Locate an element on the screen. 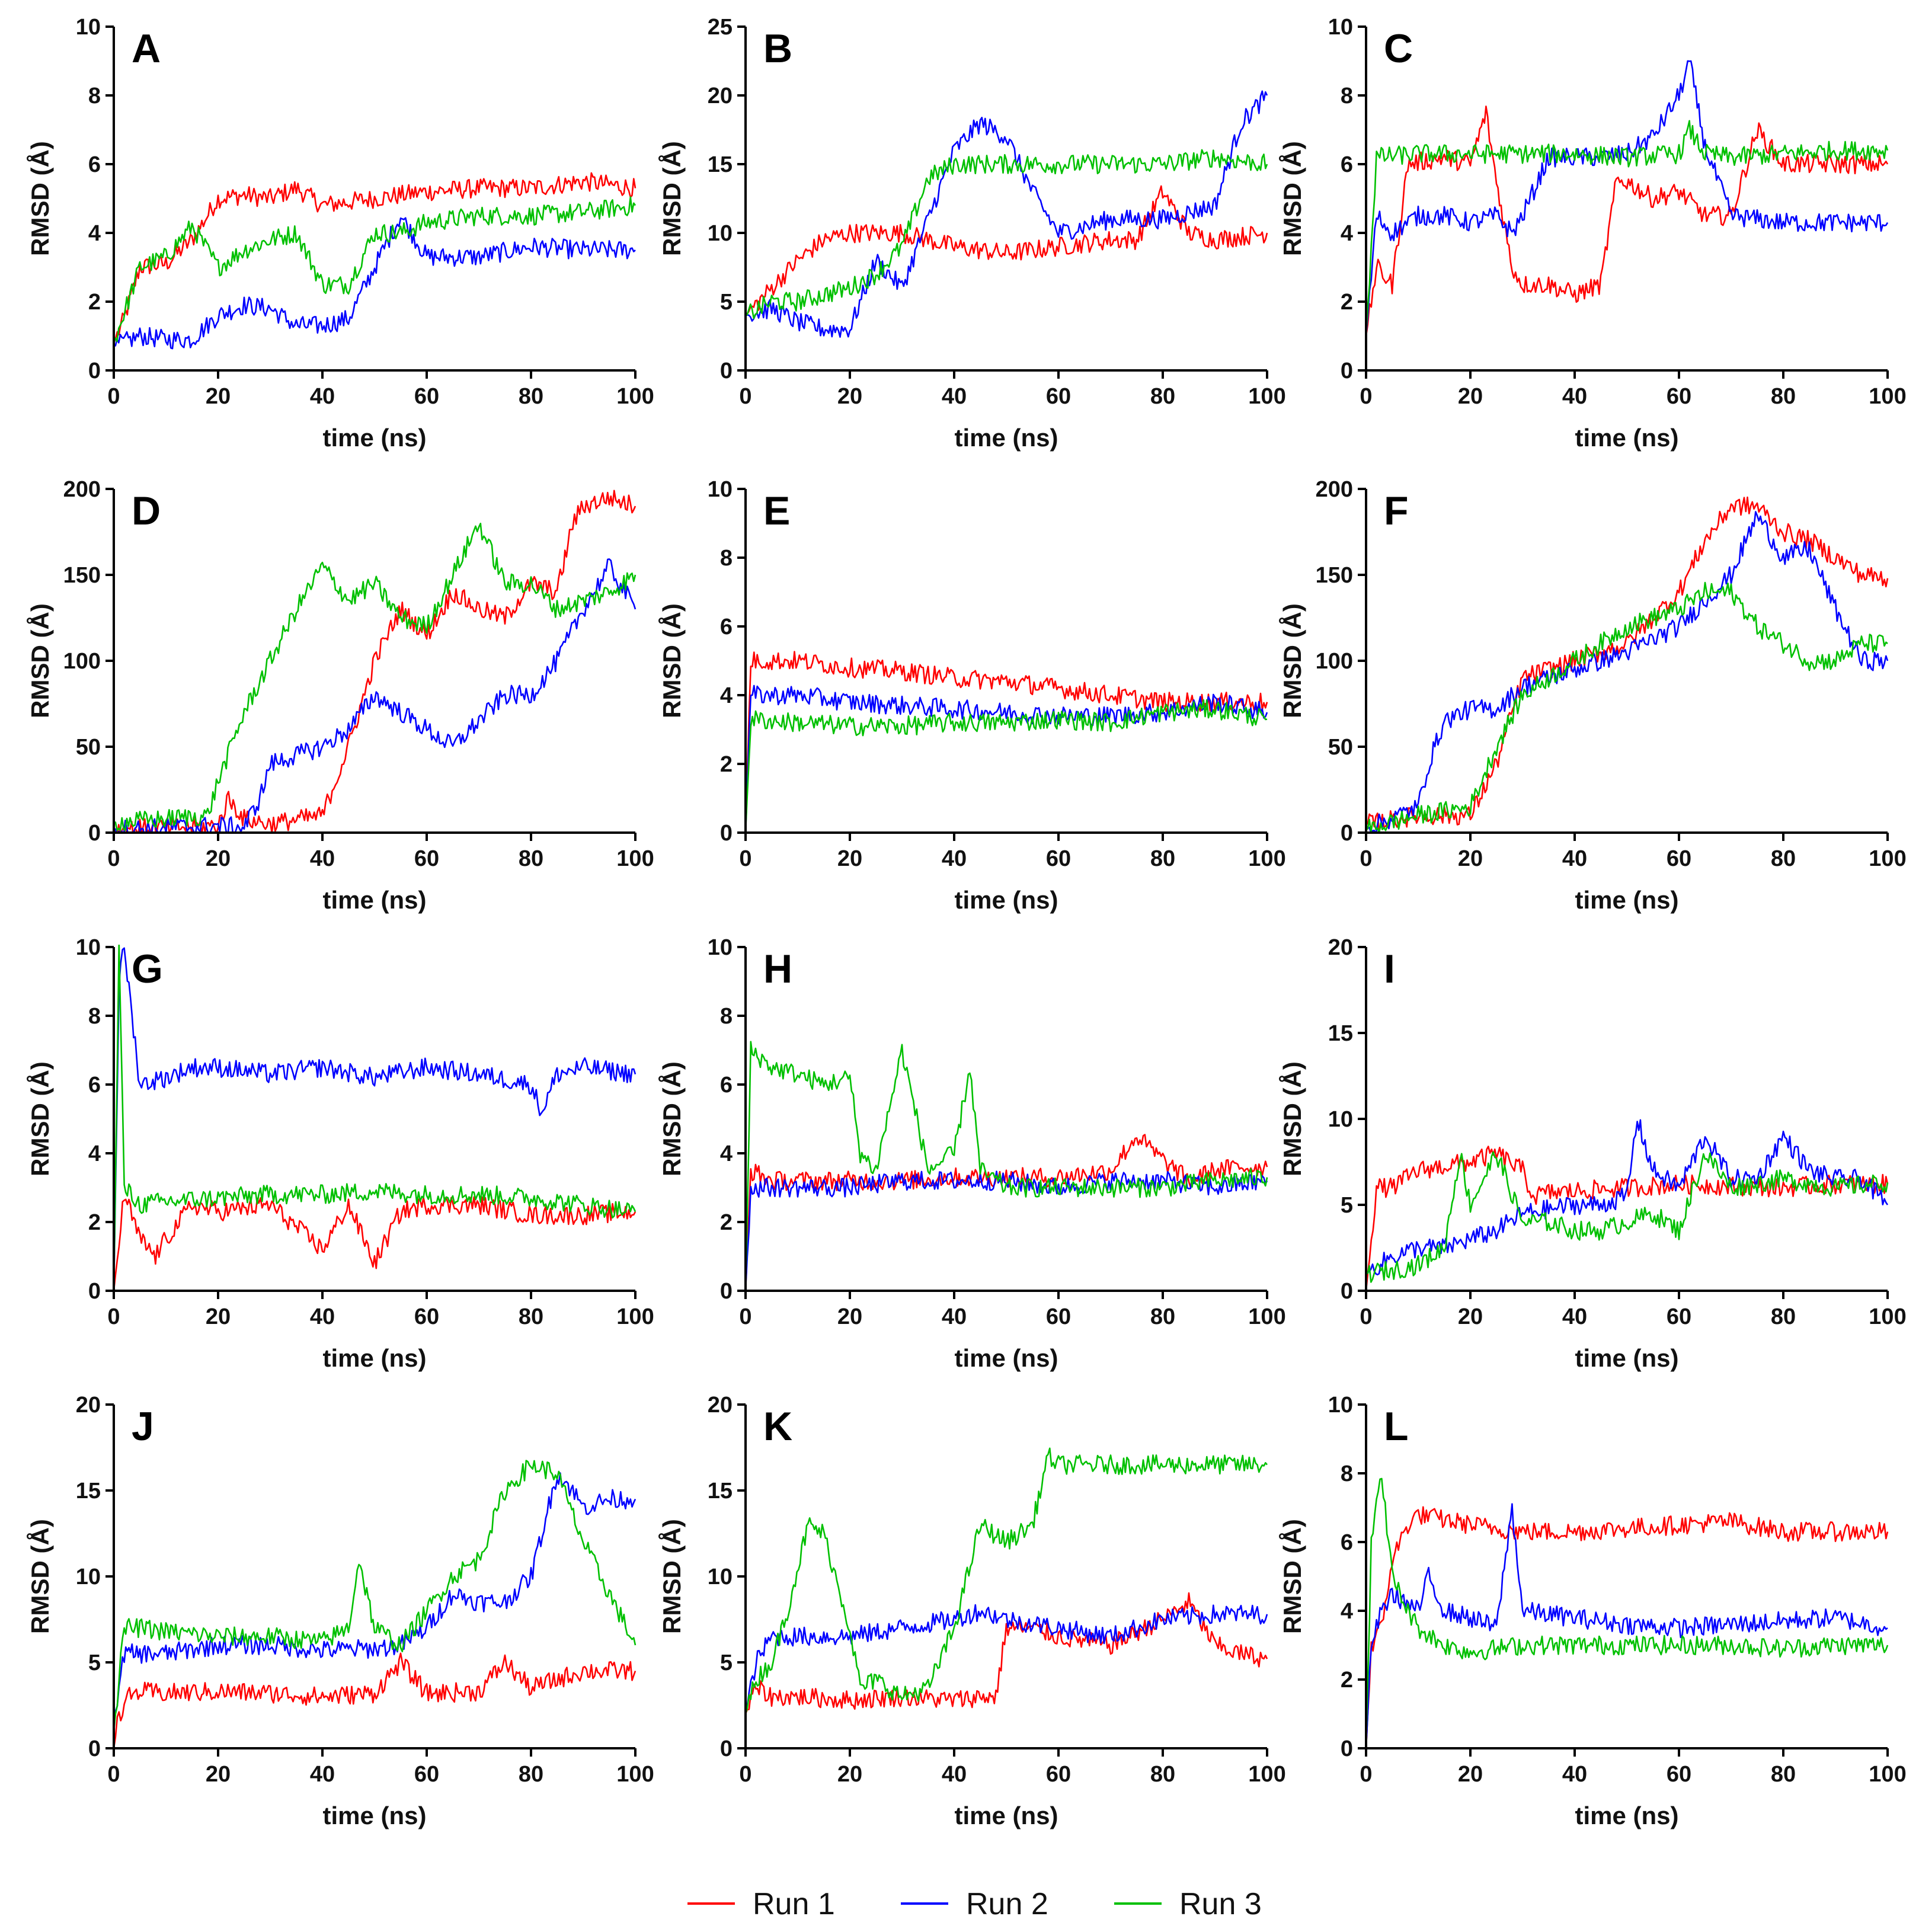 The image size is (1919, 1932). panel-i: 0 20 40 60 80 100 0 5 10 15 20 time (ns) RMSD (Å) I is located at coordinates (1592, 1153).